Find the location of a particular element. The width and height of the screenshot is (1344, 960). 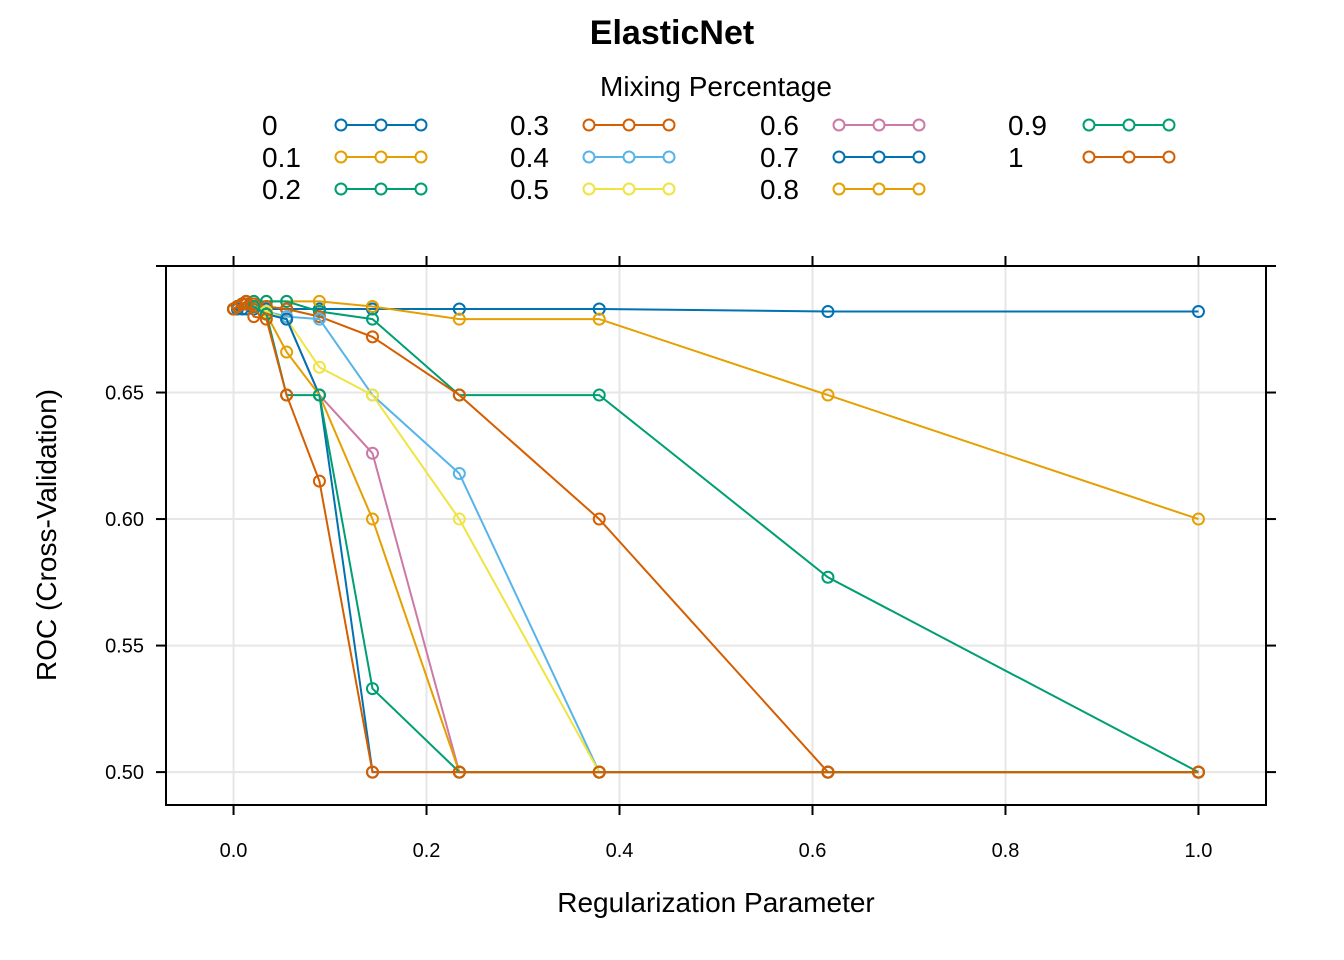

y-axis-label: ROC (Cross-Validation) is located at coordinates (46, 535).